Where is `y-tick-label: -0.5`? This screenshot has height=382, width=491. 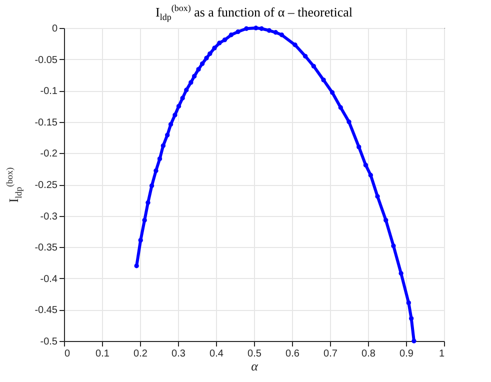 y-tick-label: -0.5 is located at coordinates (49, 342).